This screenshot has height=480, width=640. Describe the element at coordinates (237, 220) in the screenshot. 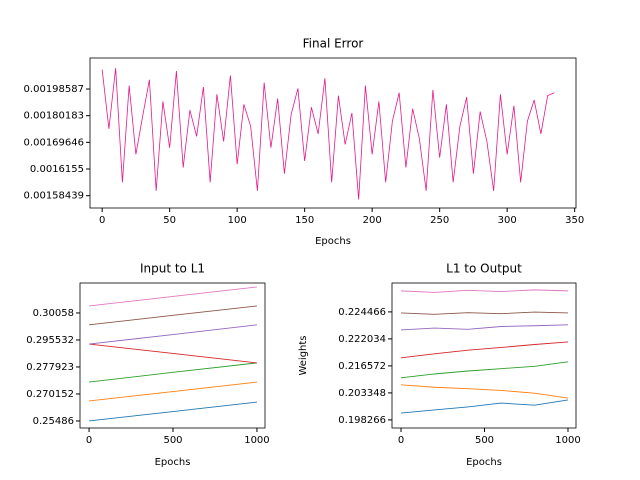

I see `x-tick-label: 100` at that location.